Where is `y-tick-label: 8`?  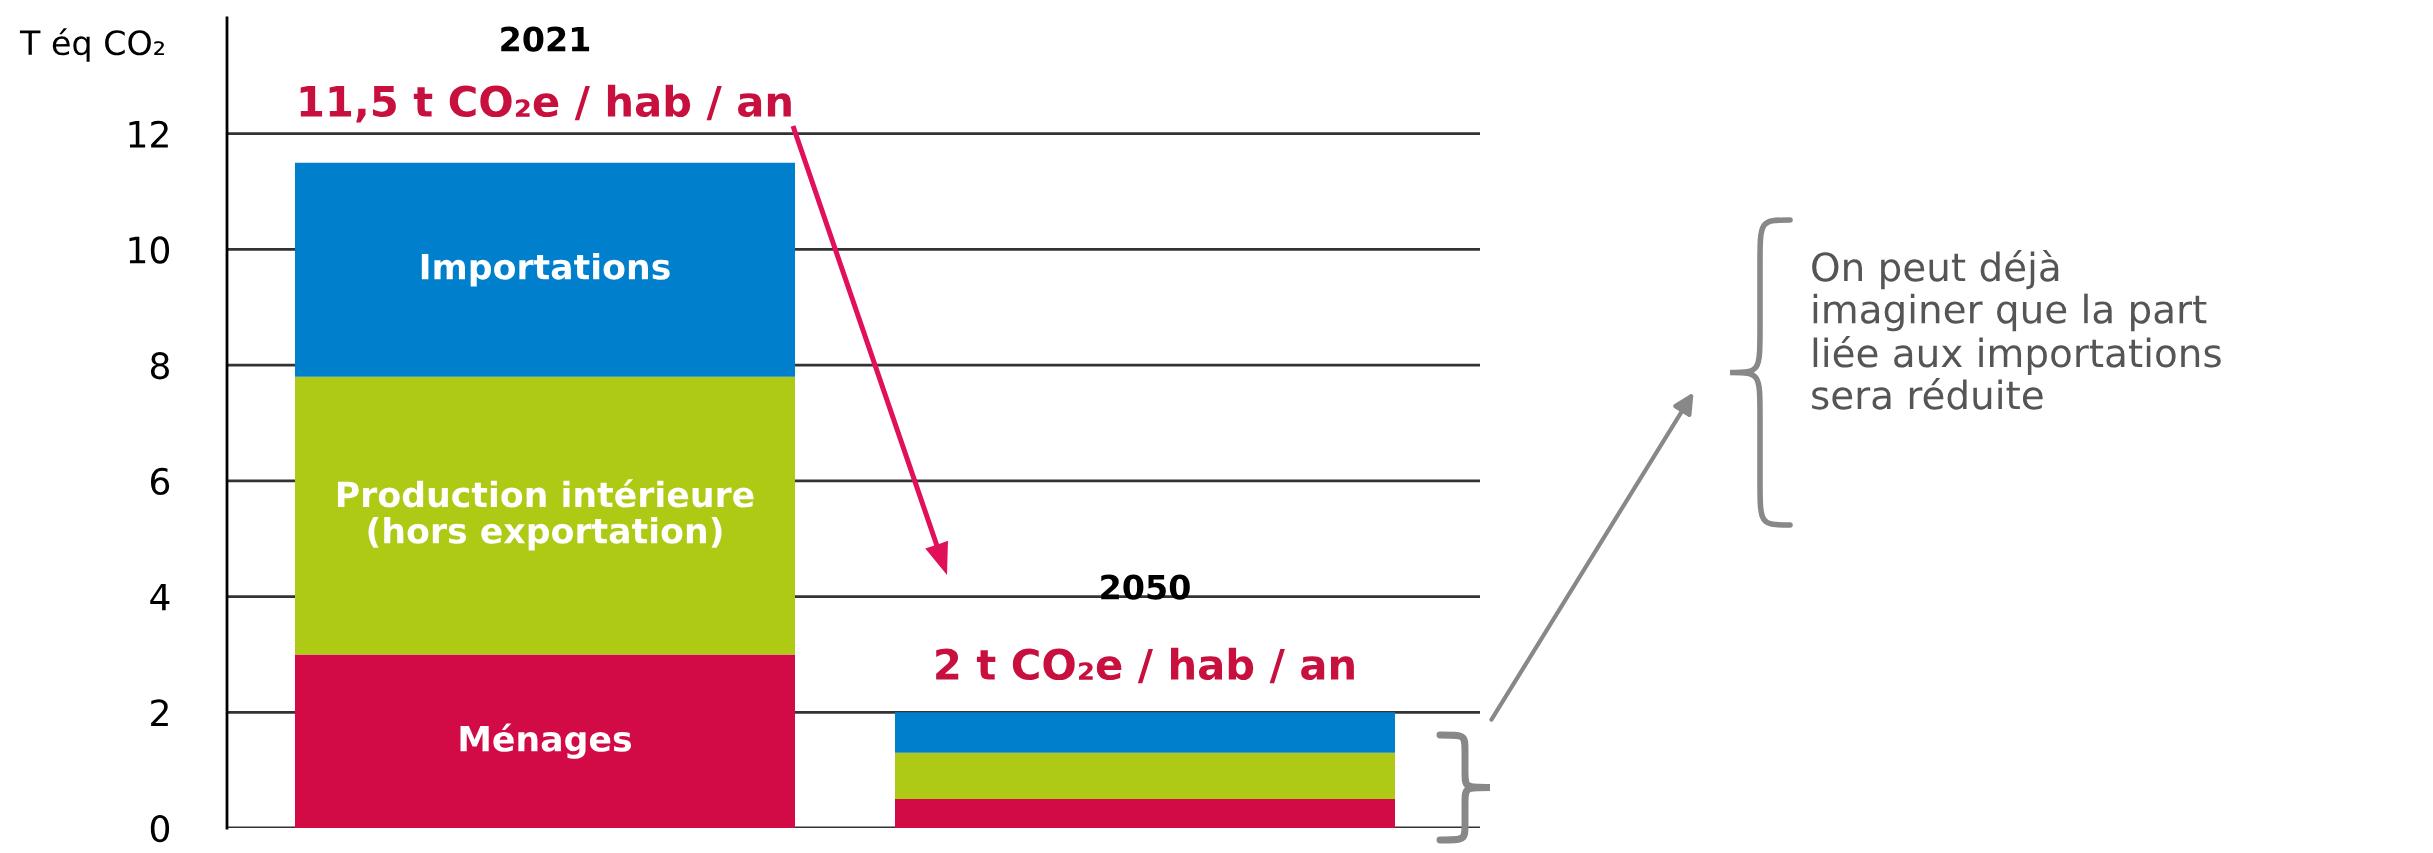
y-tick-label: 8 is located at coordinates (159, 366).